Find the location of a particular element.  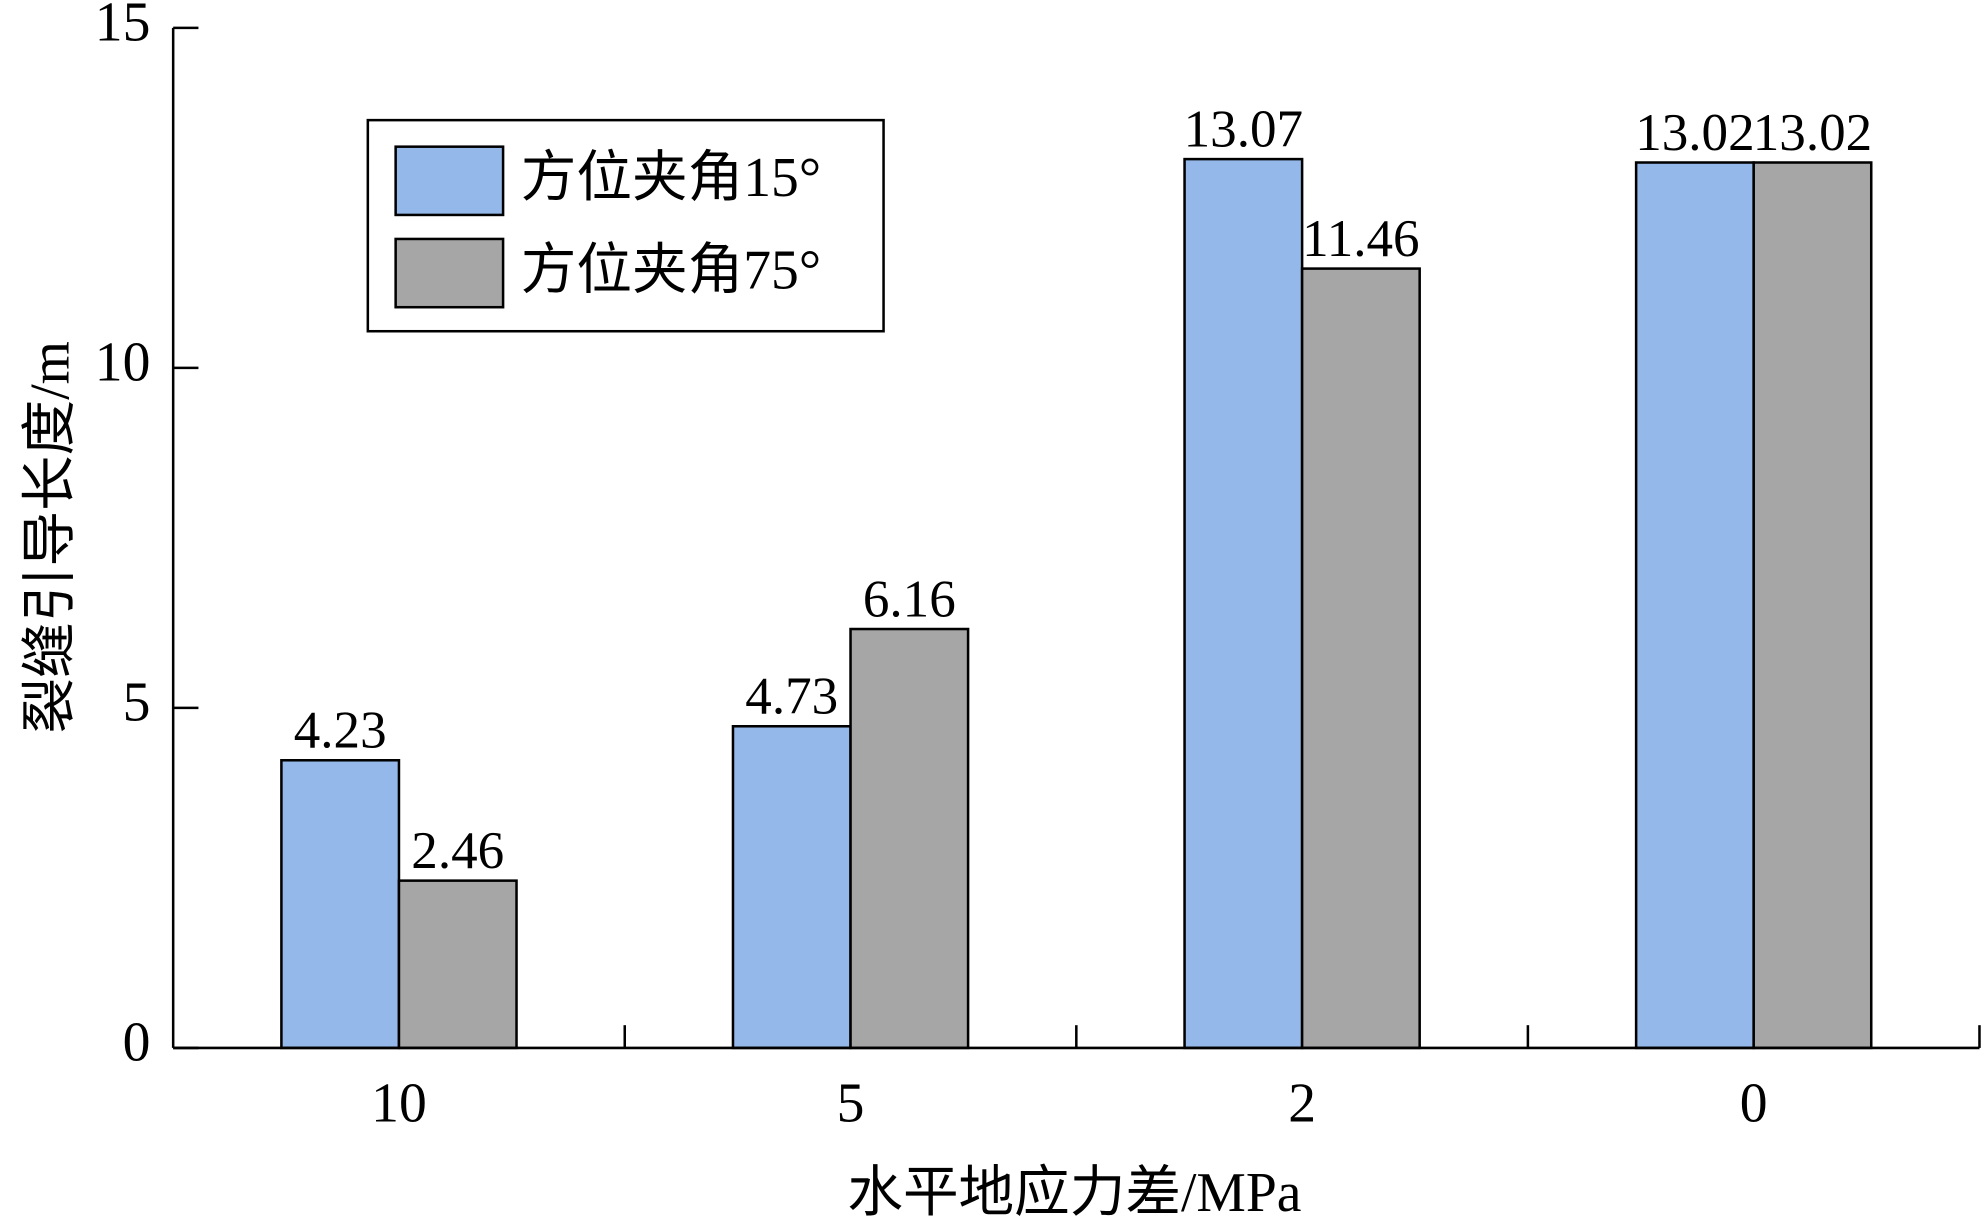

x-tick-label: 2 is located at coordinates (1302, 1103).